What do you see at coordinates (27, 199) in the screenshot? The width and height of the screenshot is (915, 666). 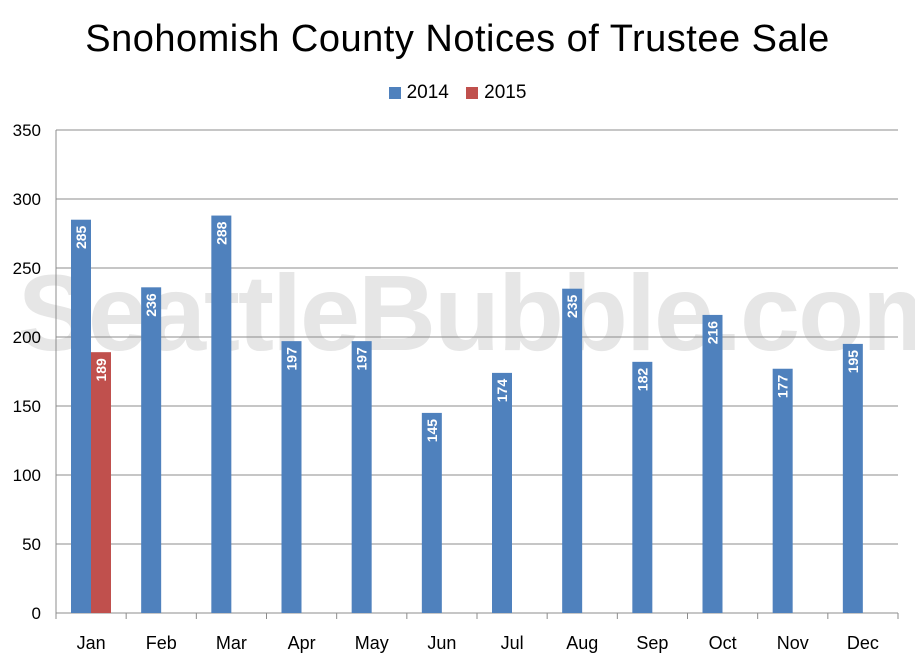 I see `y-tick-label: 300` at bounding box center [27, 199].